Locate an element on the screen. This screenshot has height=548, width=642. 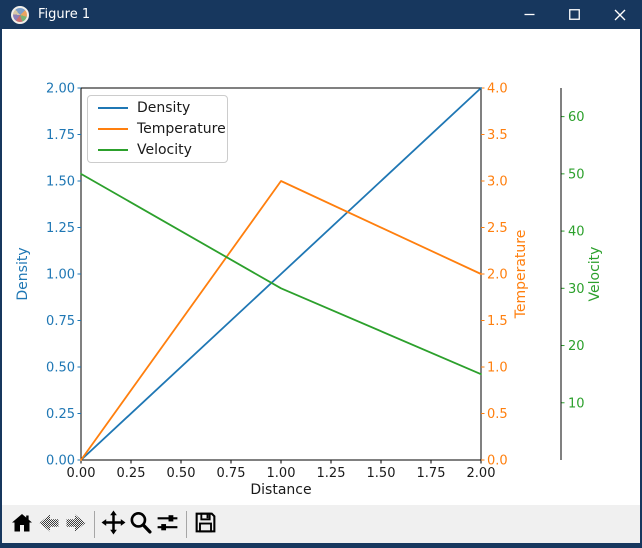
y-tick-label: 2.00 is located at coordinates (60, 89).